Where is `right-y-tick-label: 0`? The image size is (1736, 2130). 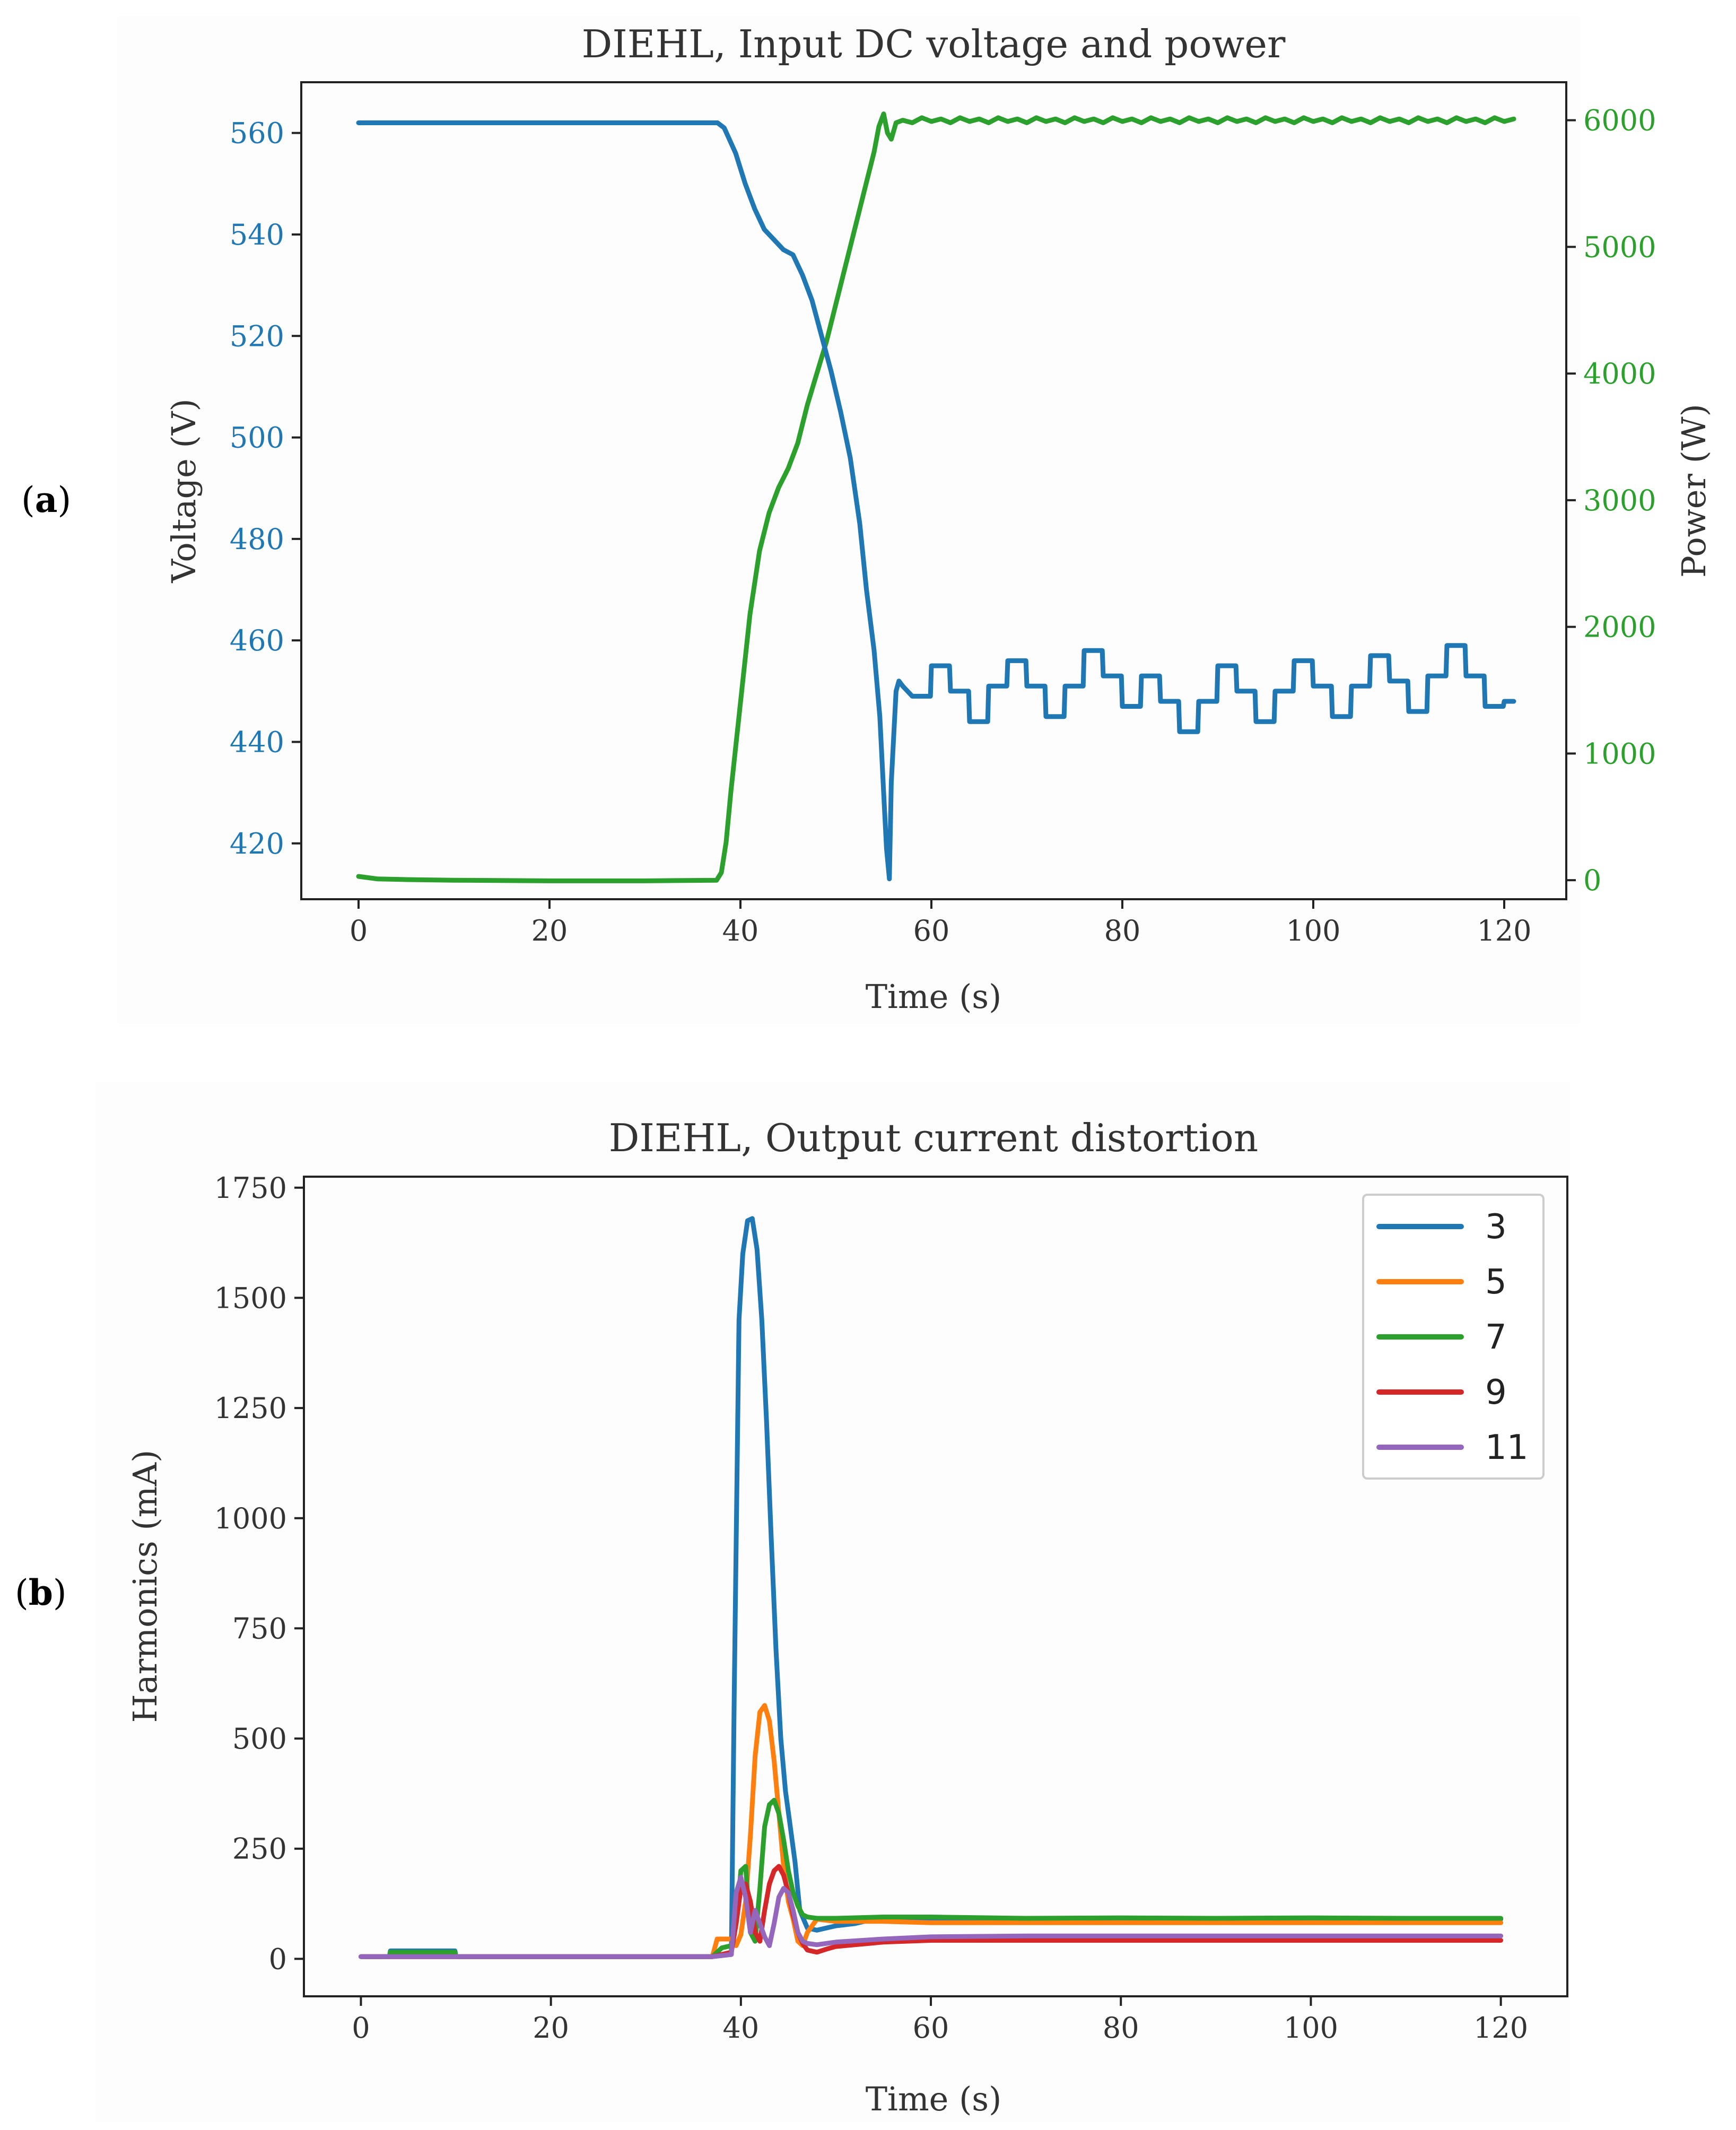
right-y-tick-label: 0 is located at coordinates (1592, 880).